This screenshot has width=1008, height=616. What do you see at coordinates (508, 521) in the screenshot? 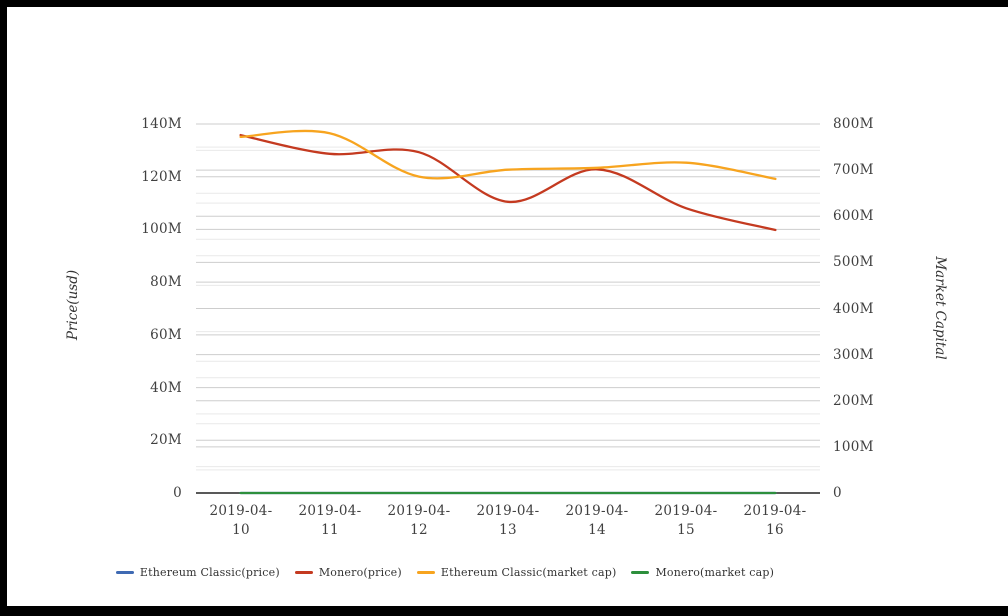
I see `x-axis-tick-label: 2019-04- 13` at bounding box center [508, 521].